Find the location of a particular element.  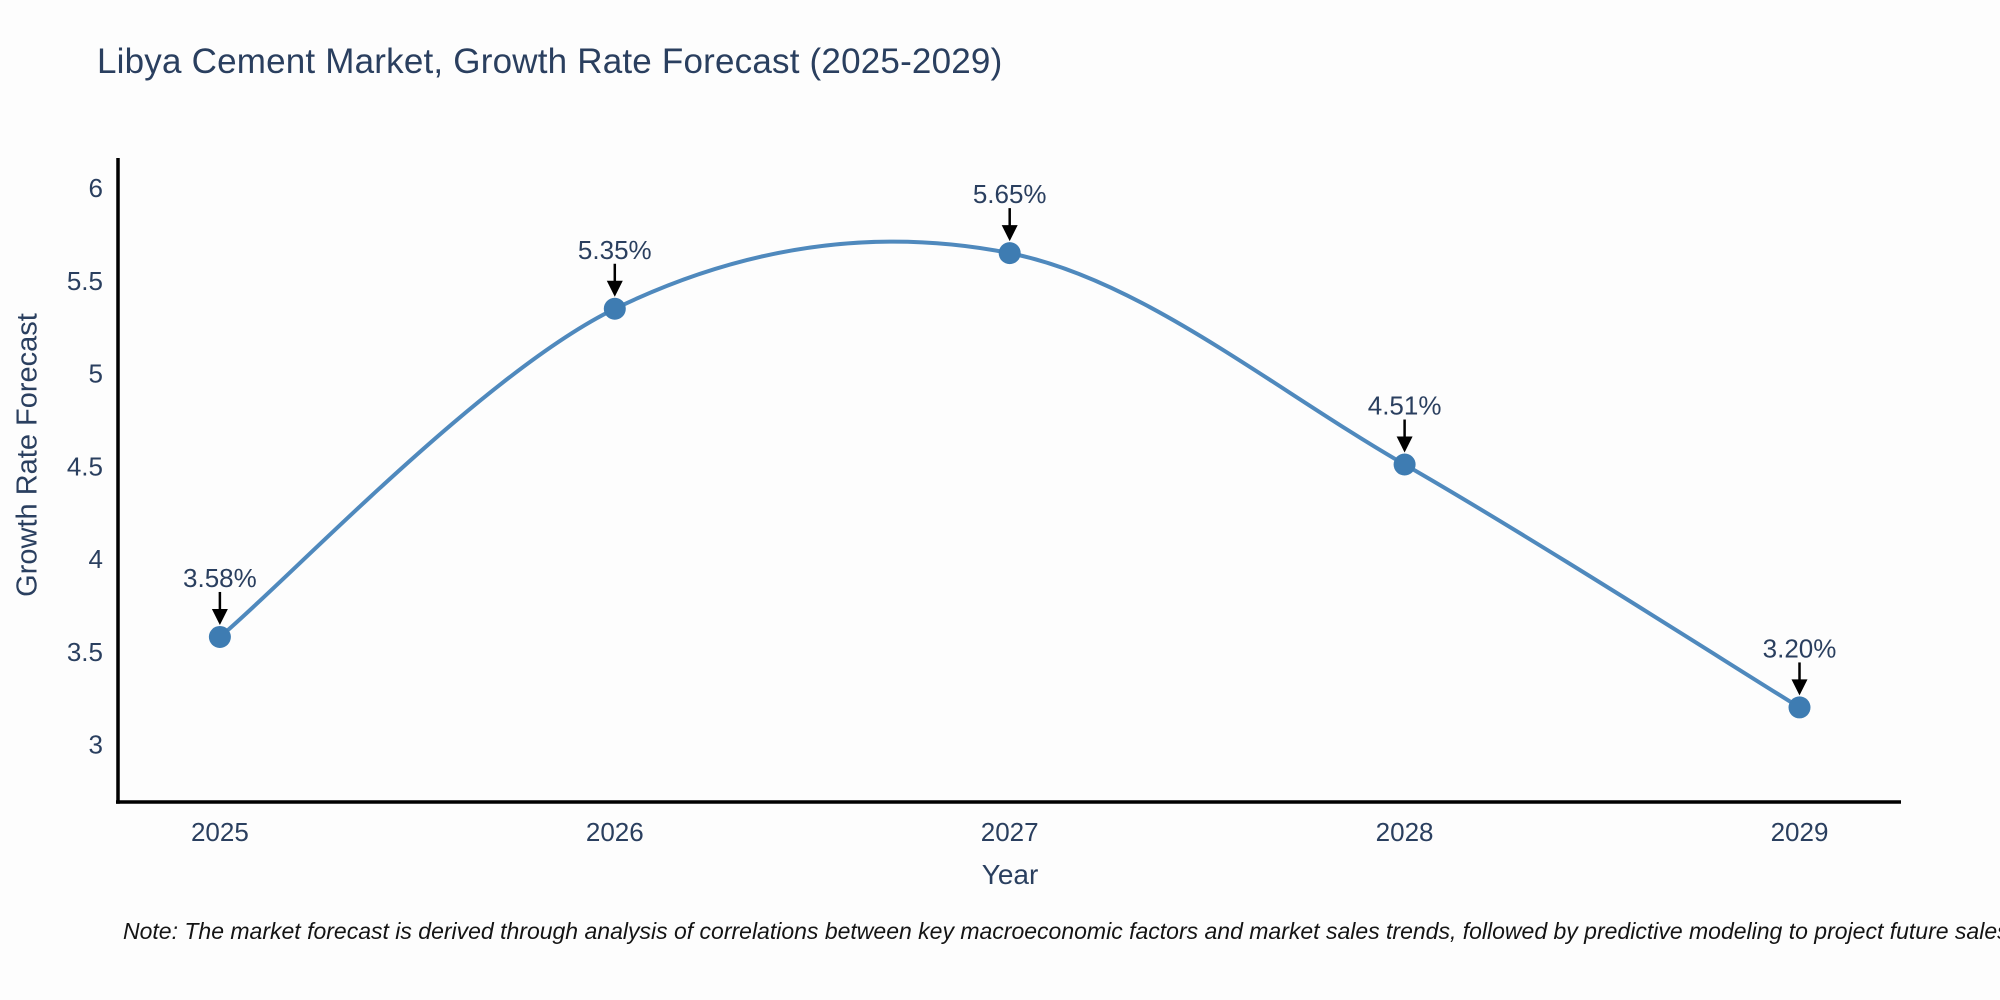

y-tick-label: 4 is located at coordinates (96, 559).